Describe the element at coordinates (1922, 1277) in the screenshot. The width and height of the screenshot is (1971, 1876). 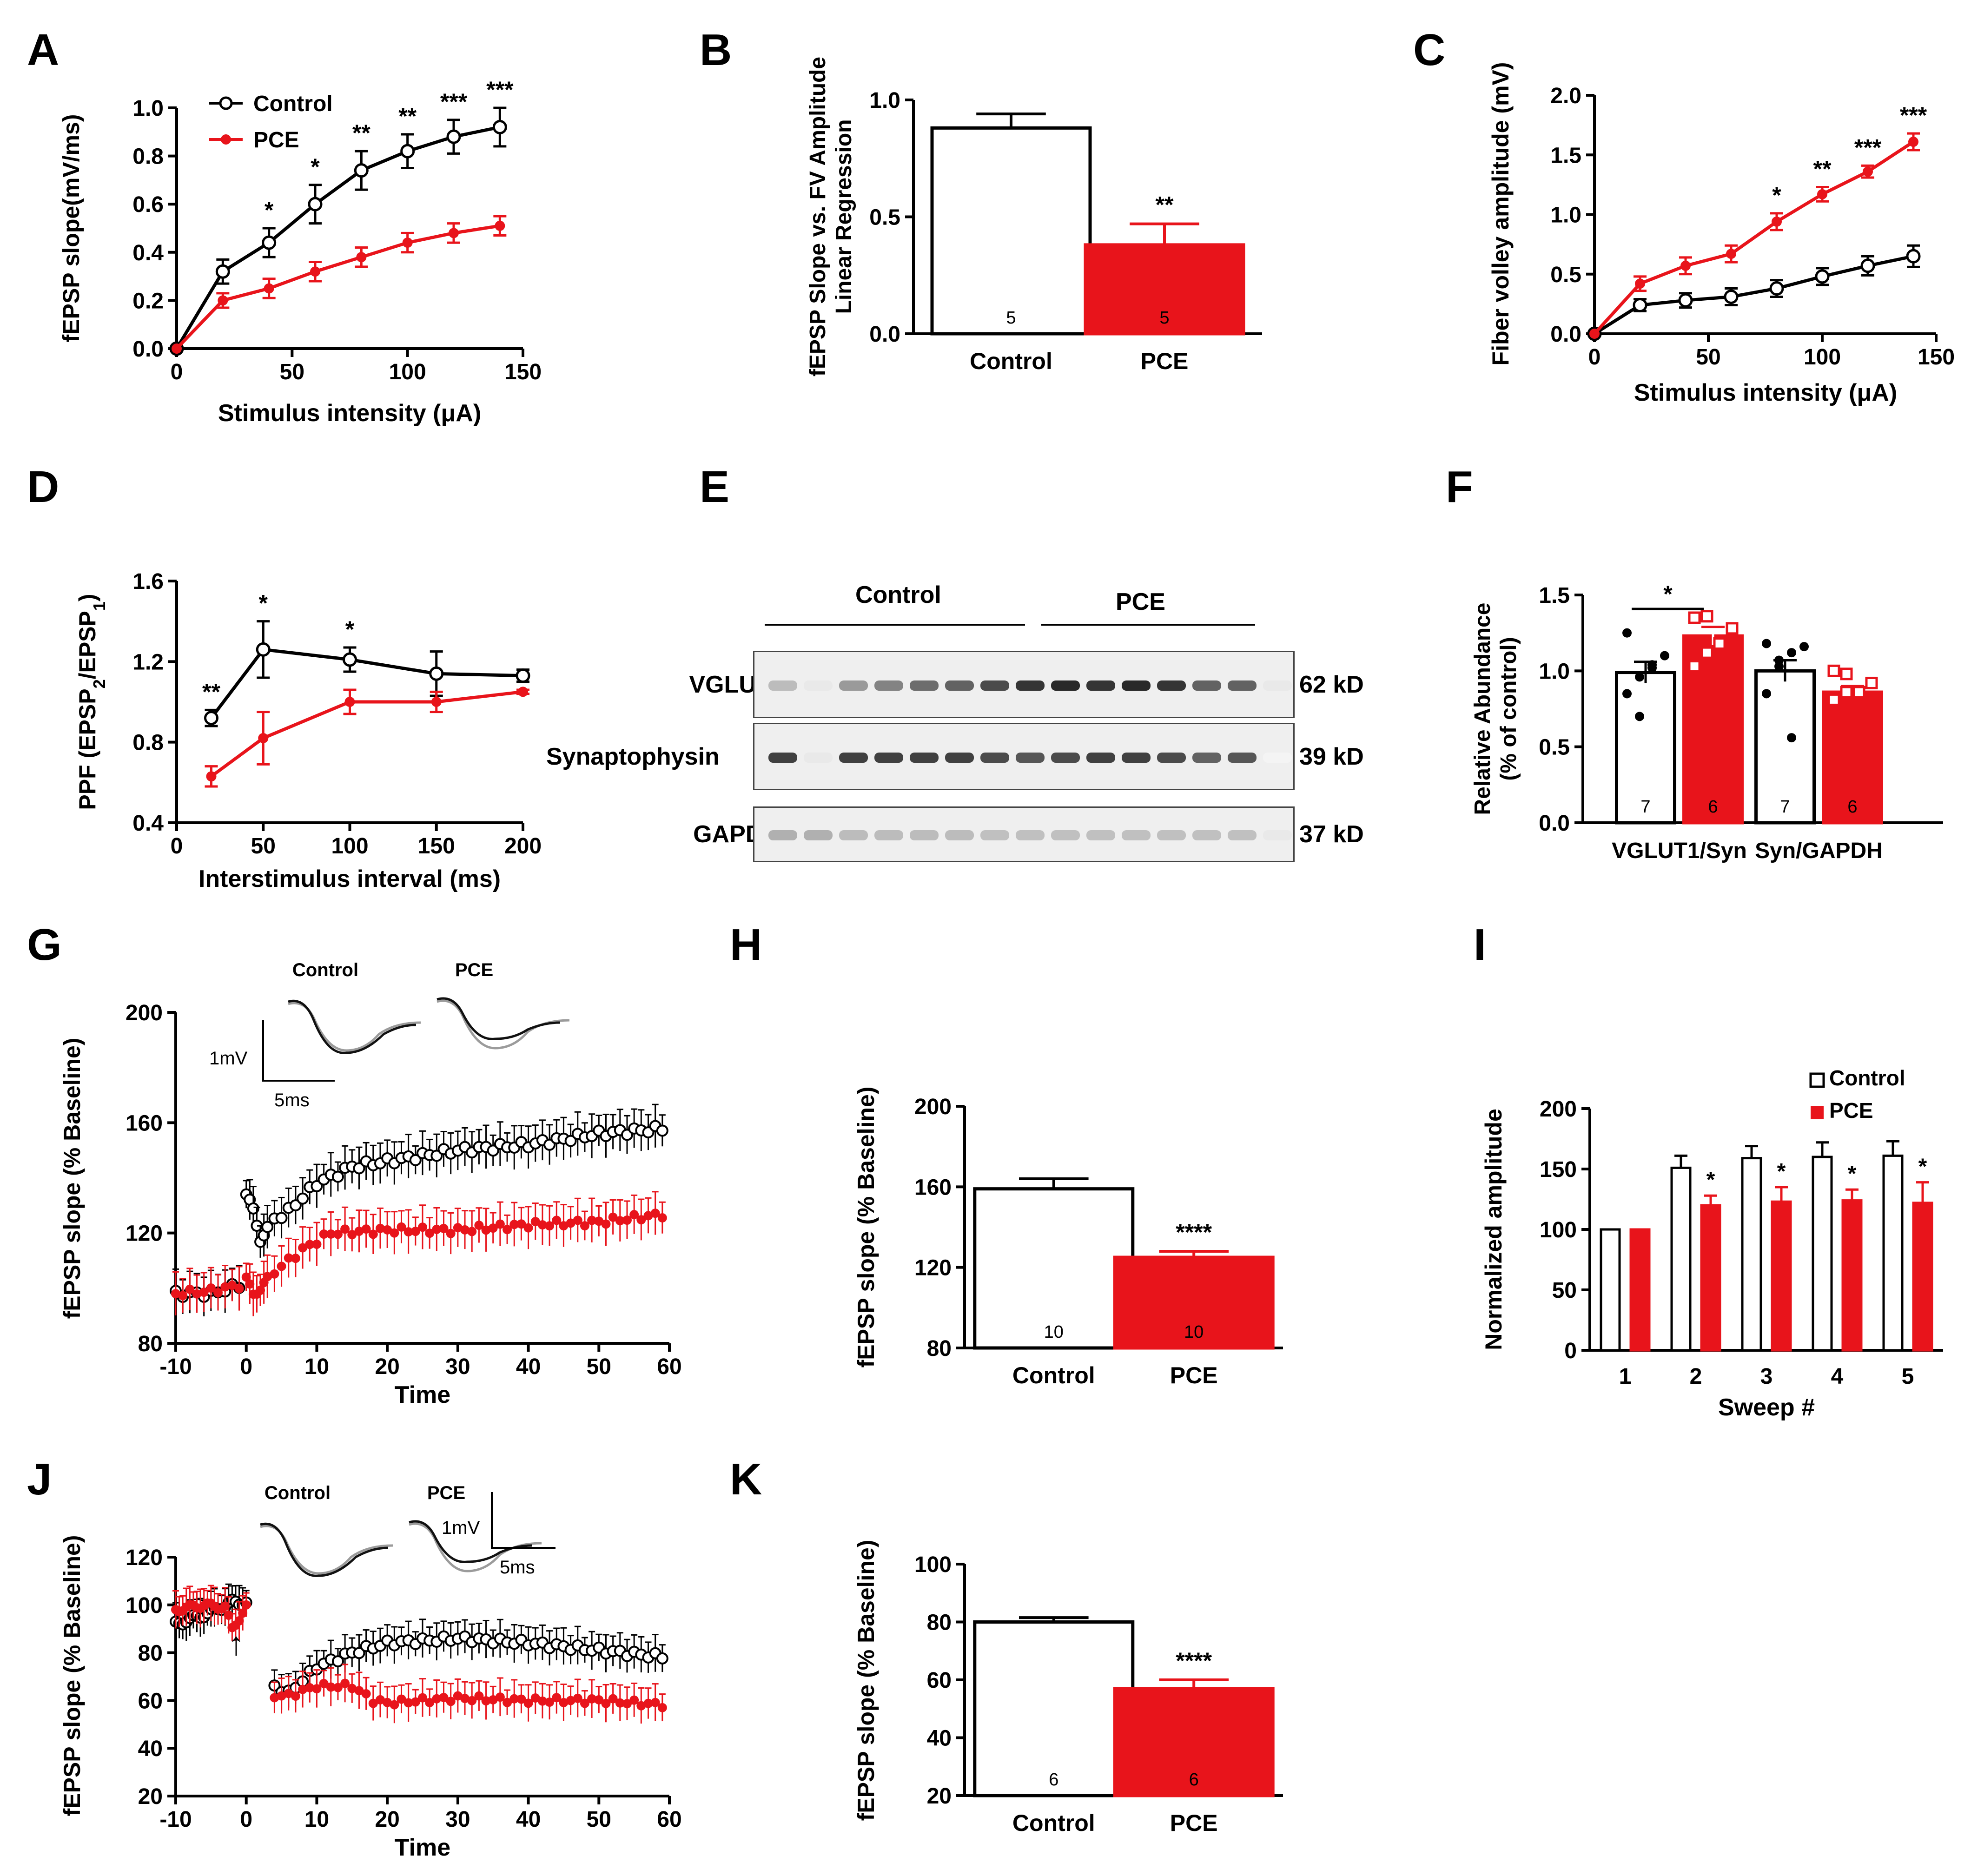
I see `bar-pce` at that location.